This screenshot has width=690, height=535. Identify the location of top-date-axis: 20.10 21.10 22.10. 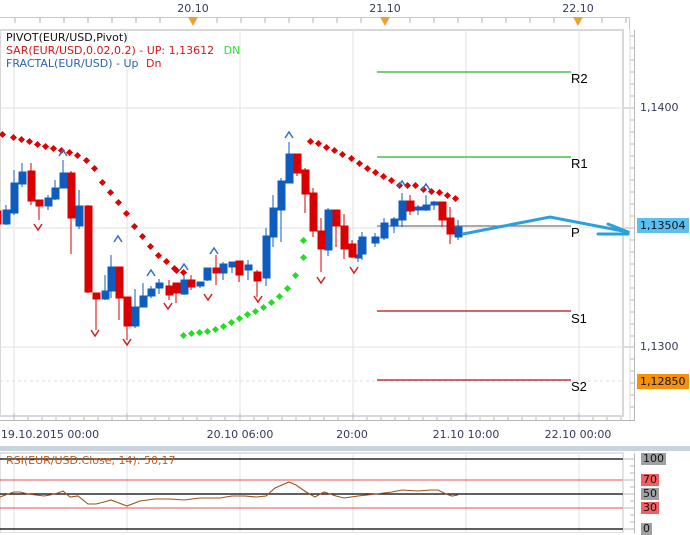
(318, 14).